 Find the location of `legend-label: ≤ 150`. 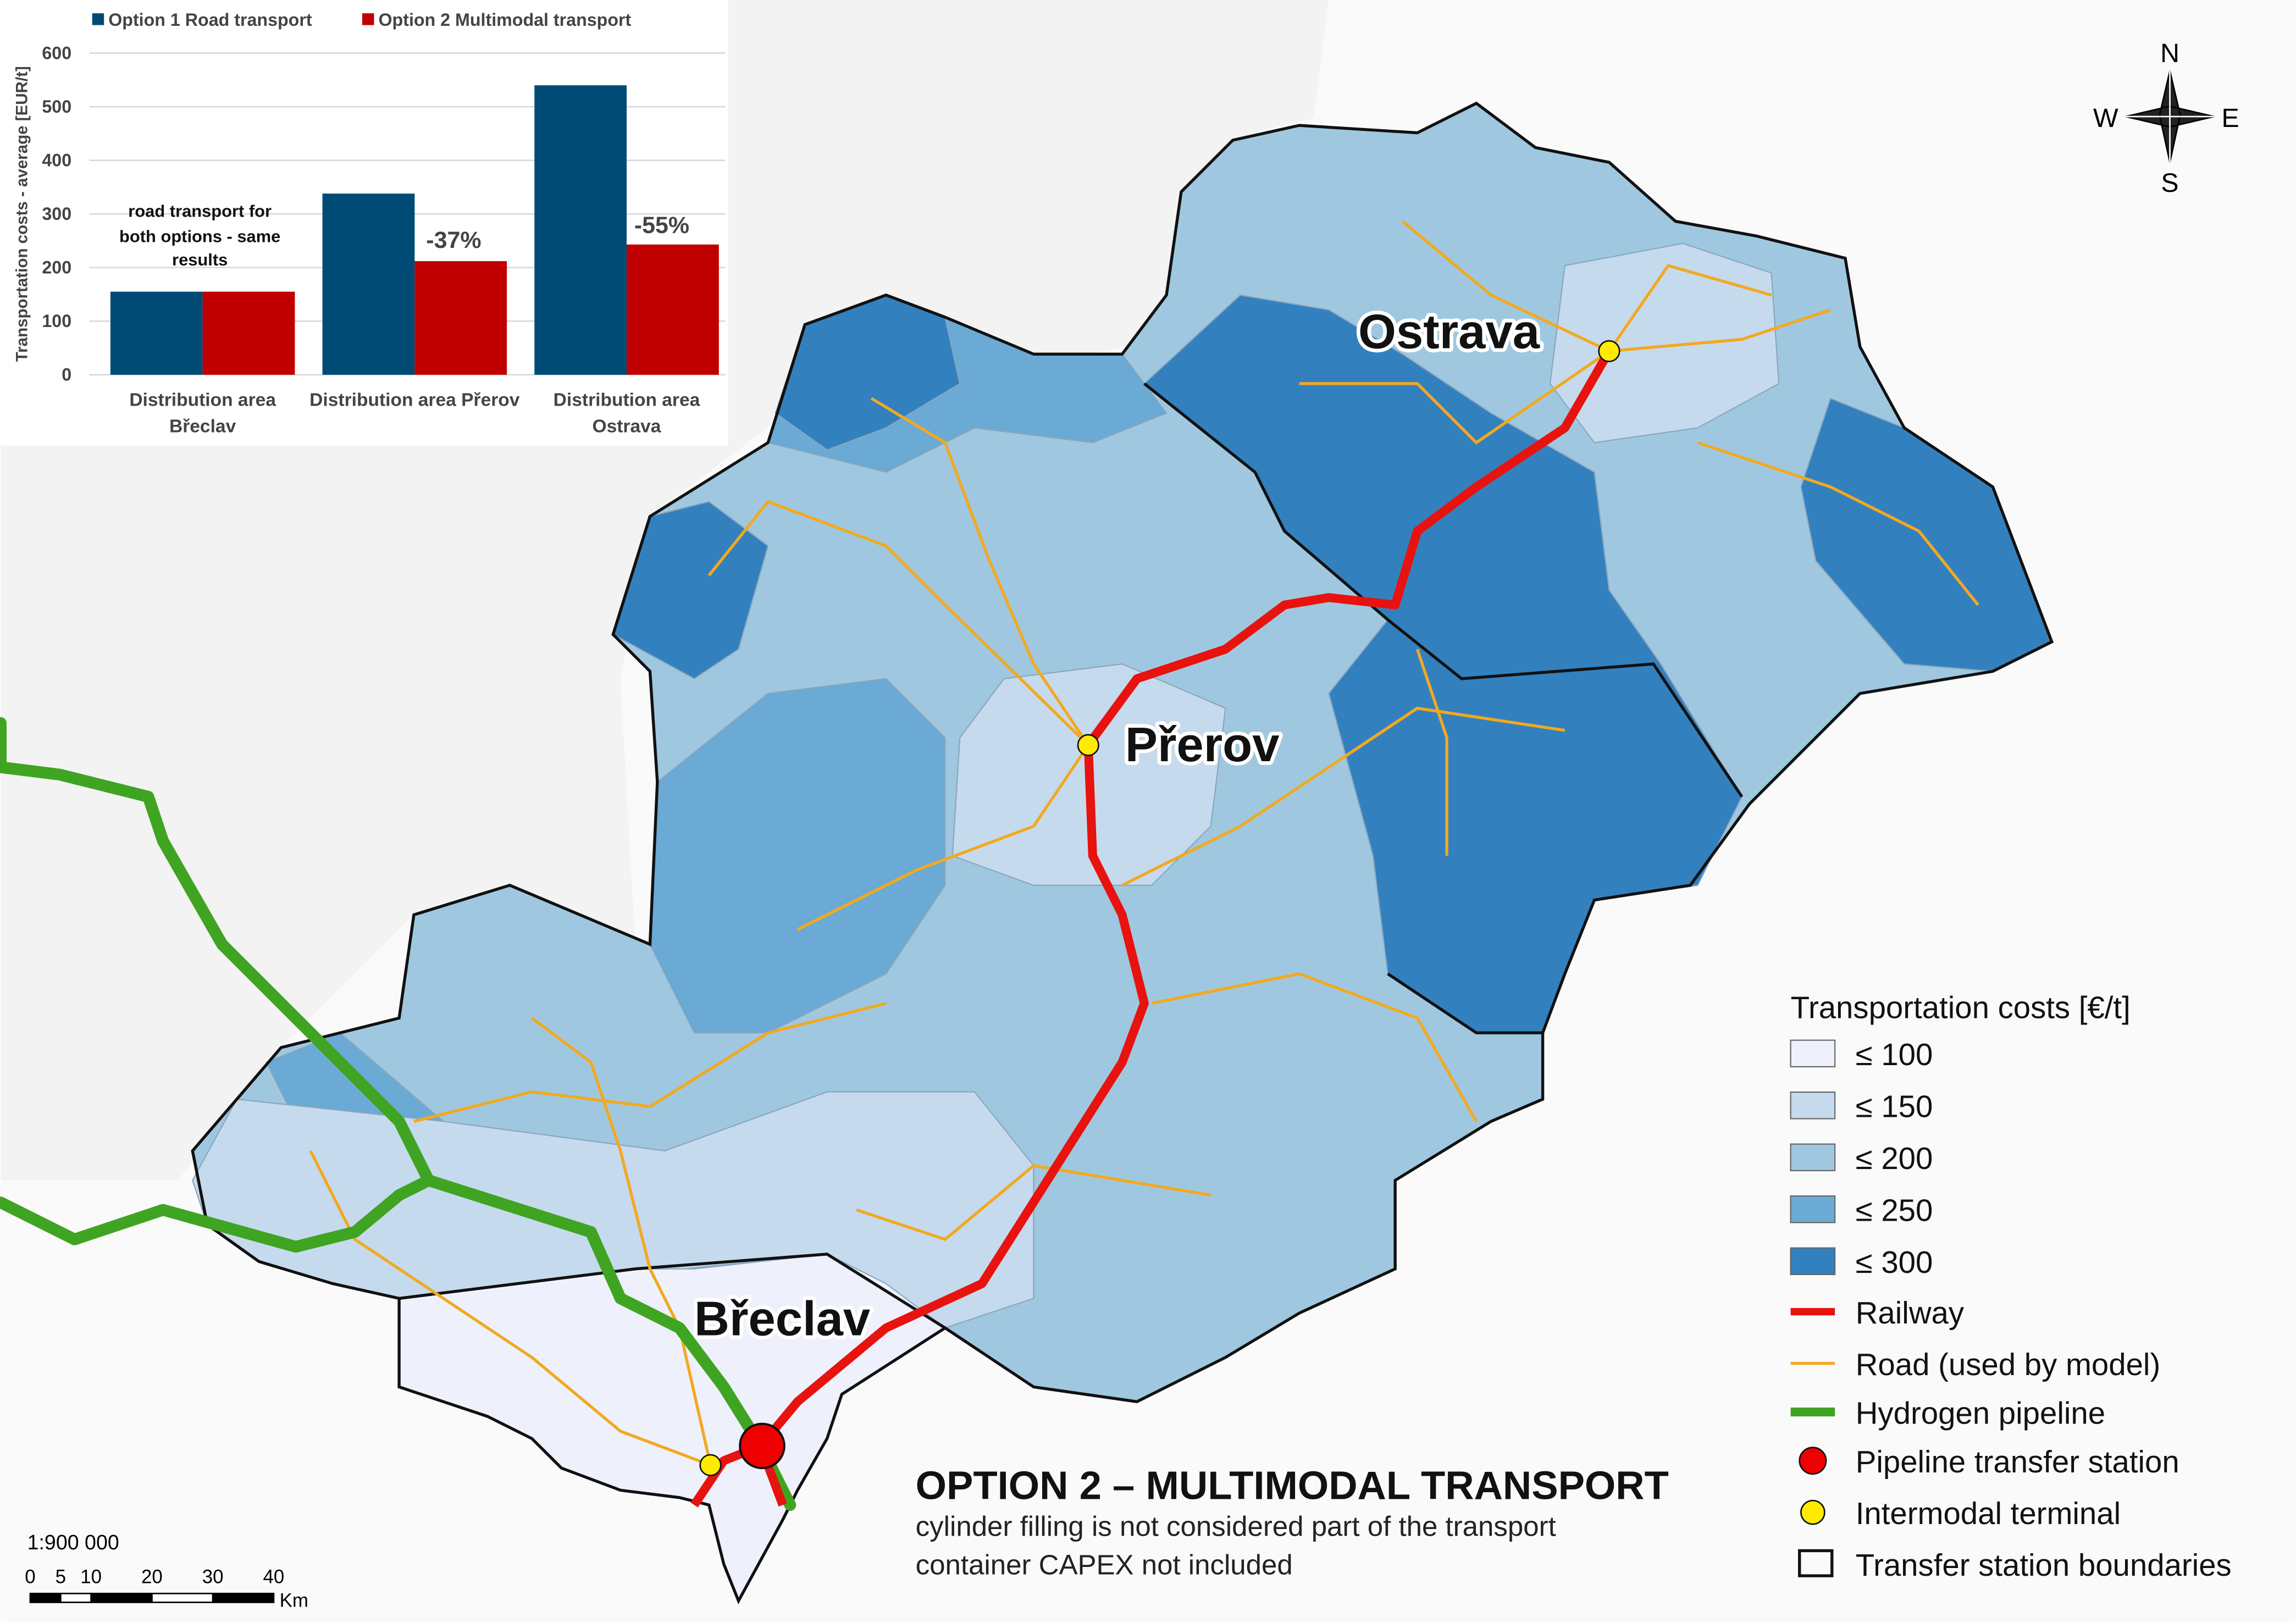

legend-label: ≤ 150 is located at coordinates (1894, 1107).